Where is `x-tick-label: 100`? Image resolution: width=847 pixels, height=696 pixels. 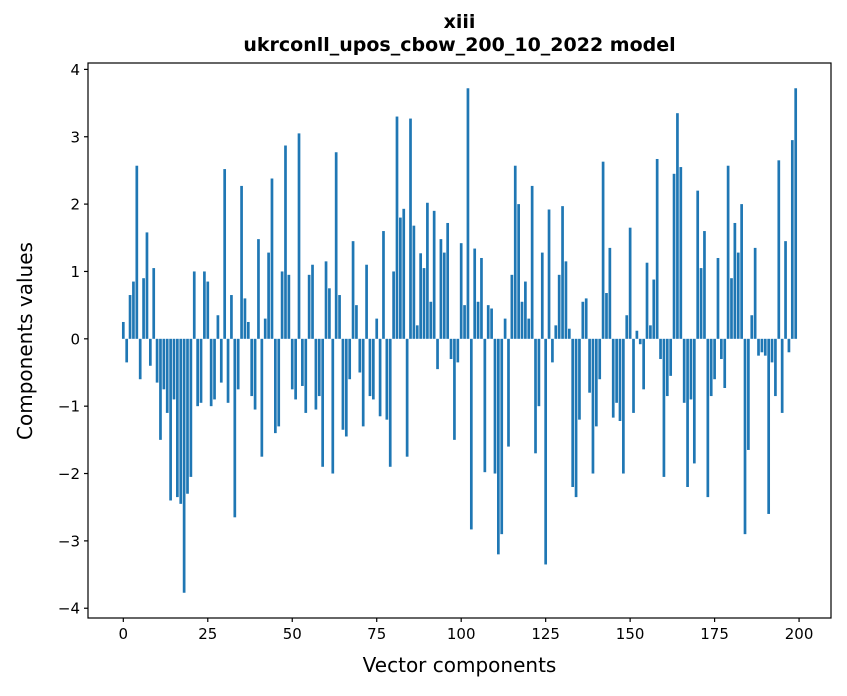 x-tick-label: 100 is located at coordinates (461, 634).